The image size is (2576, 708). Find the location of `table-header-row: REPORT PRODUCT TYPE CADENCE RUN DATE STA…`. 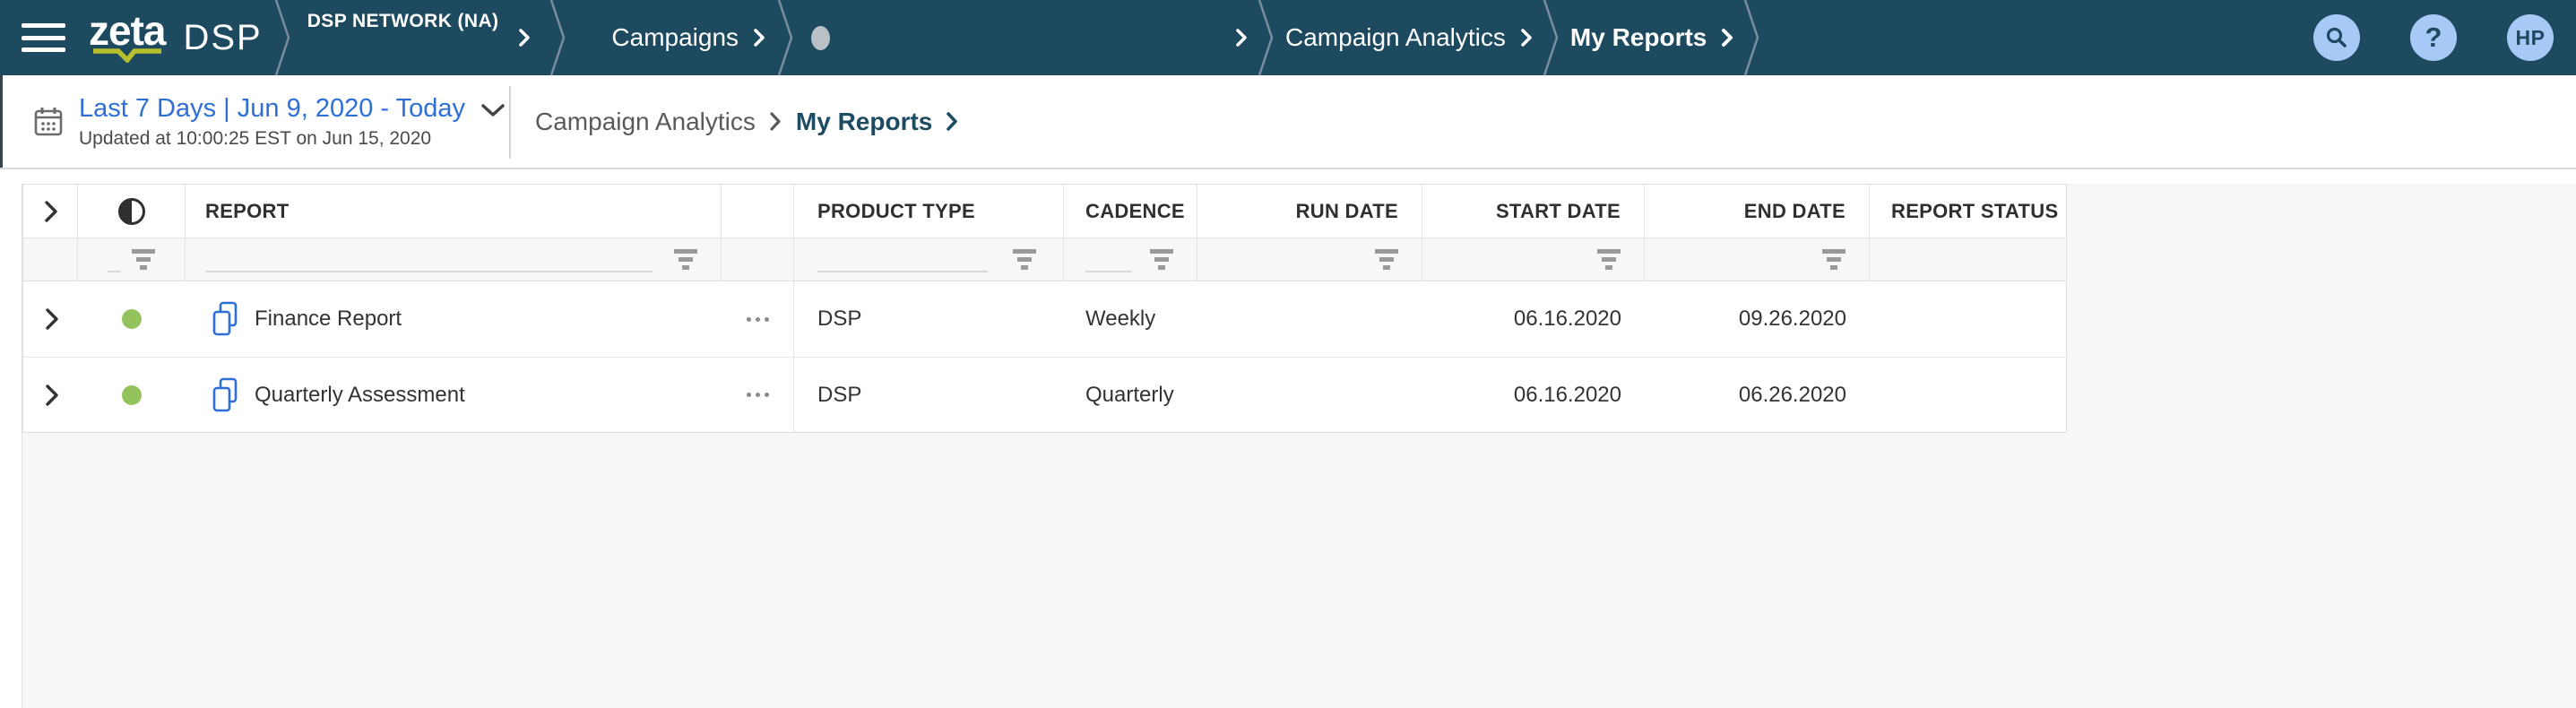

table-header-row: REPORT PRODUCT TYPE CADENCE RUN DATE STA… is located at coordinates (1044, 211).